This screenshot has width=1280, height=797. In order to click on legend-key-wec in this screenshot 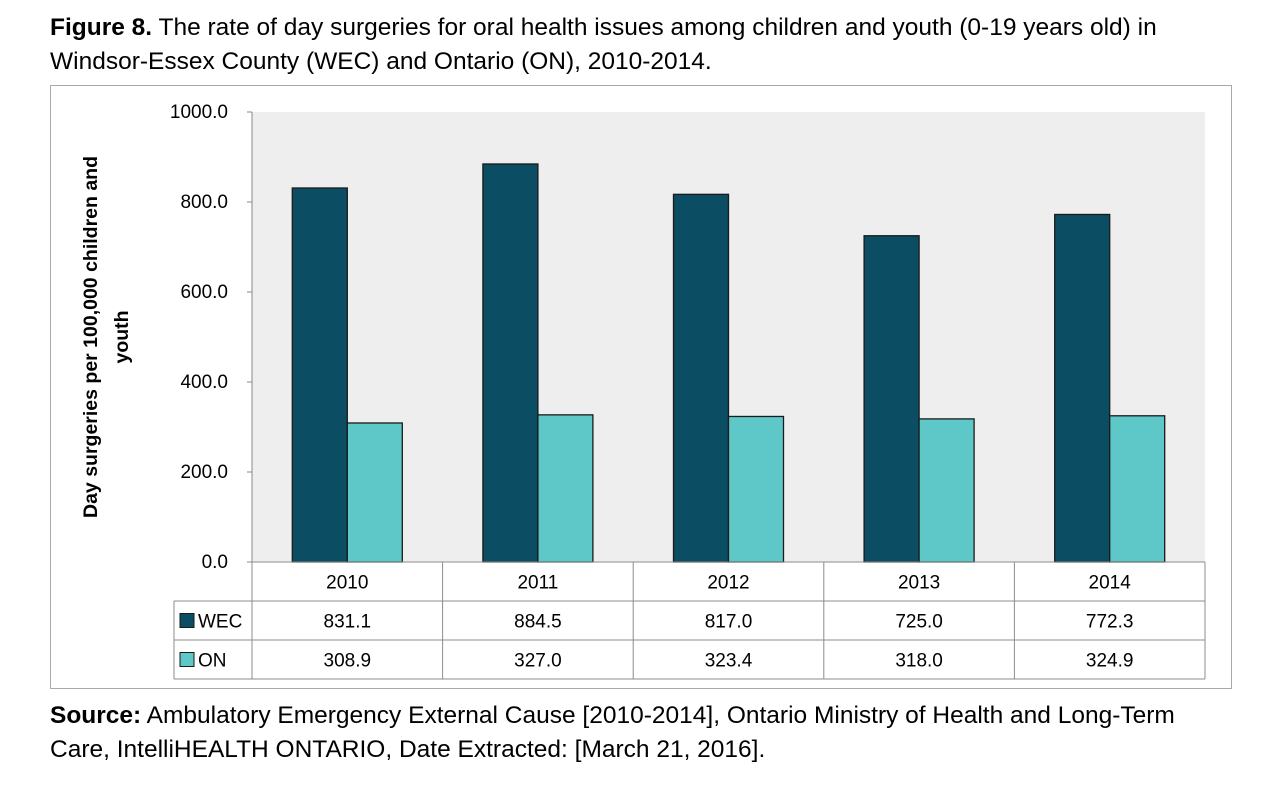, I will do `click(187, 620)`.